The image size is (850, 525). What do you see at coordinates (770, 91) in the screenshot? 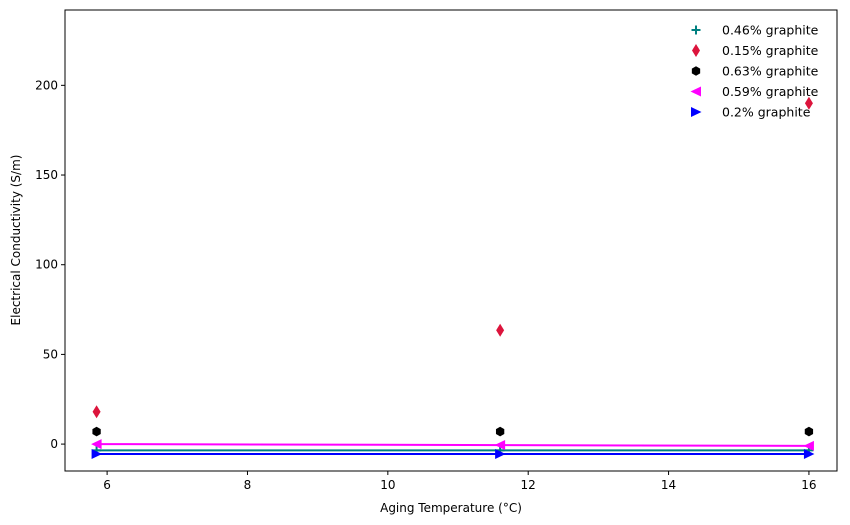
I see `legend-label-3: 0.59% graphite` at bounding box center [770, 91].